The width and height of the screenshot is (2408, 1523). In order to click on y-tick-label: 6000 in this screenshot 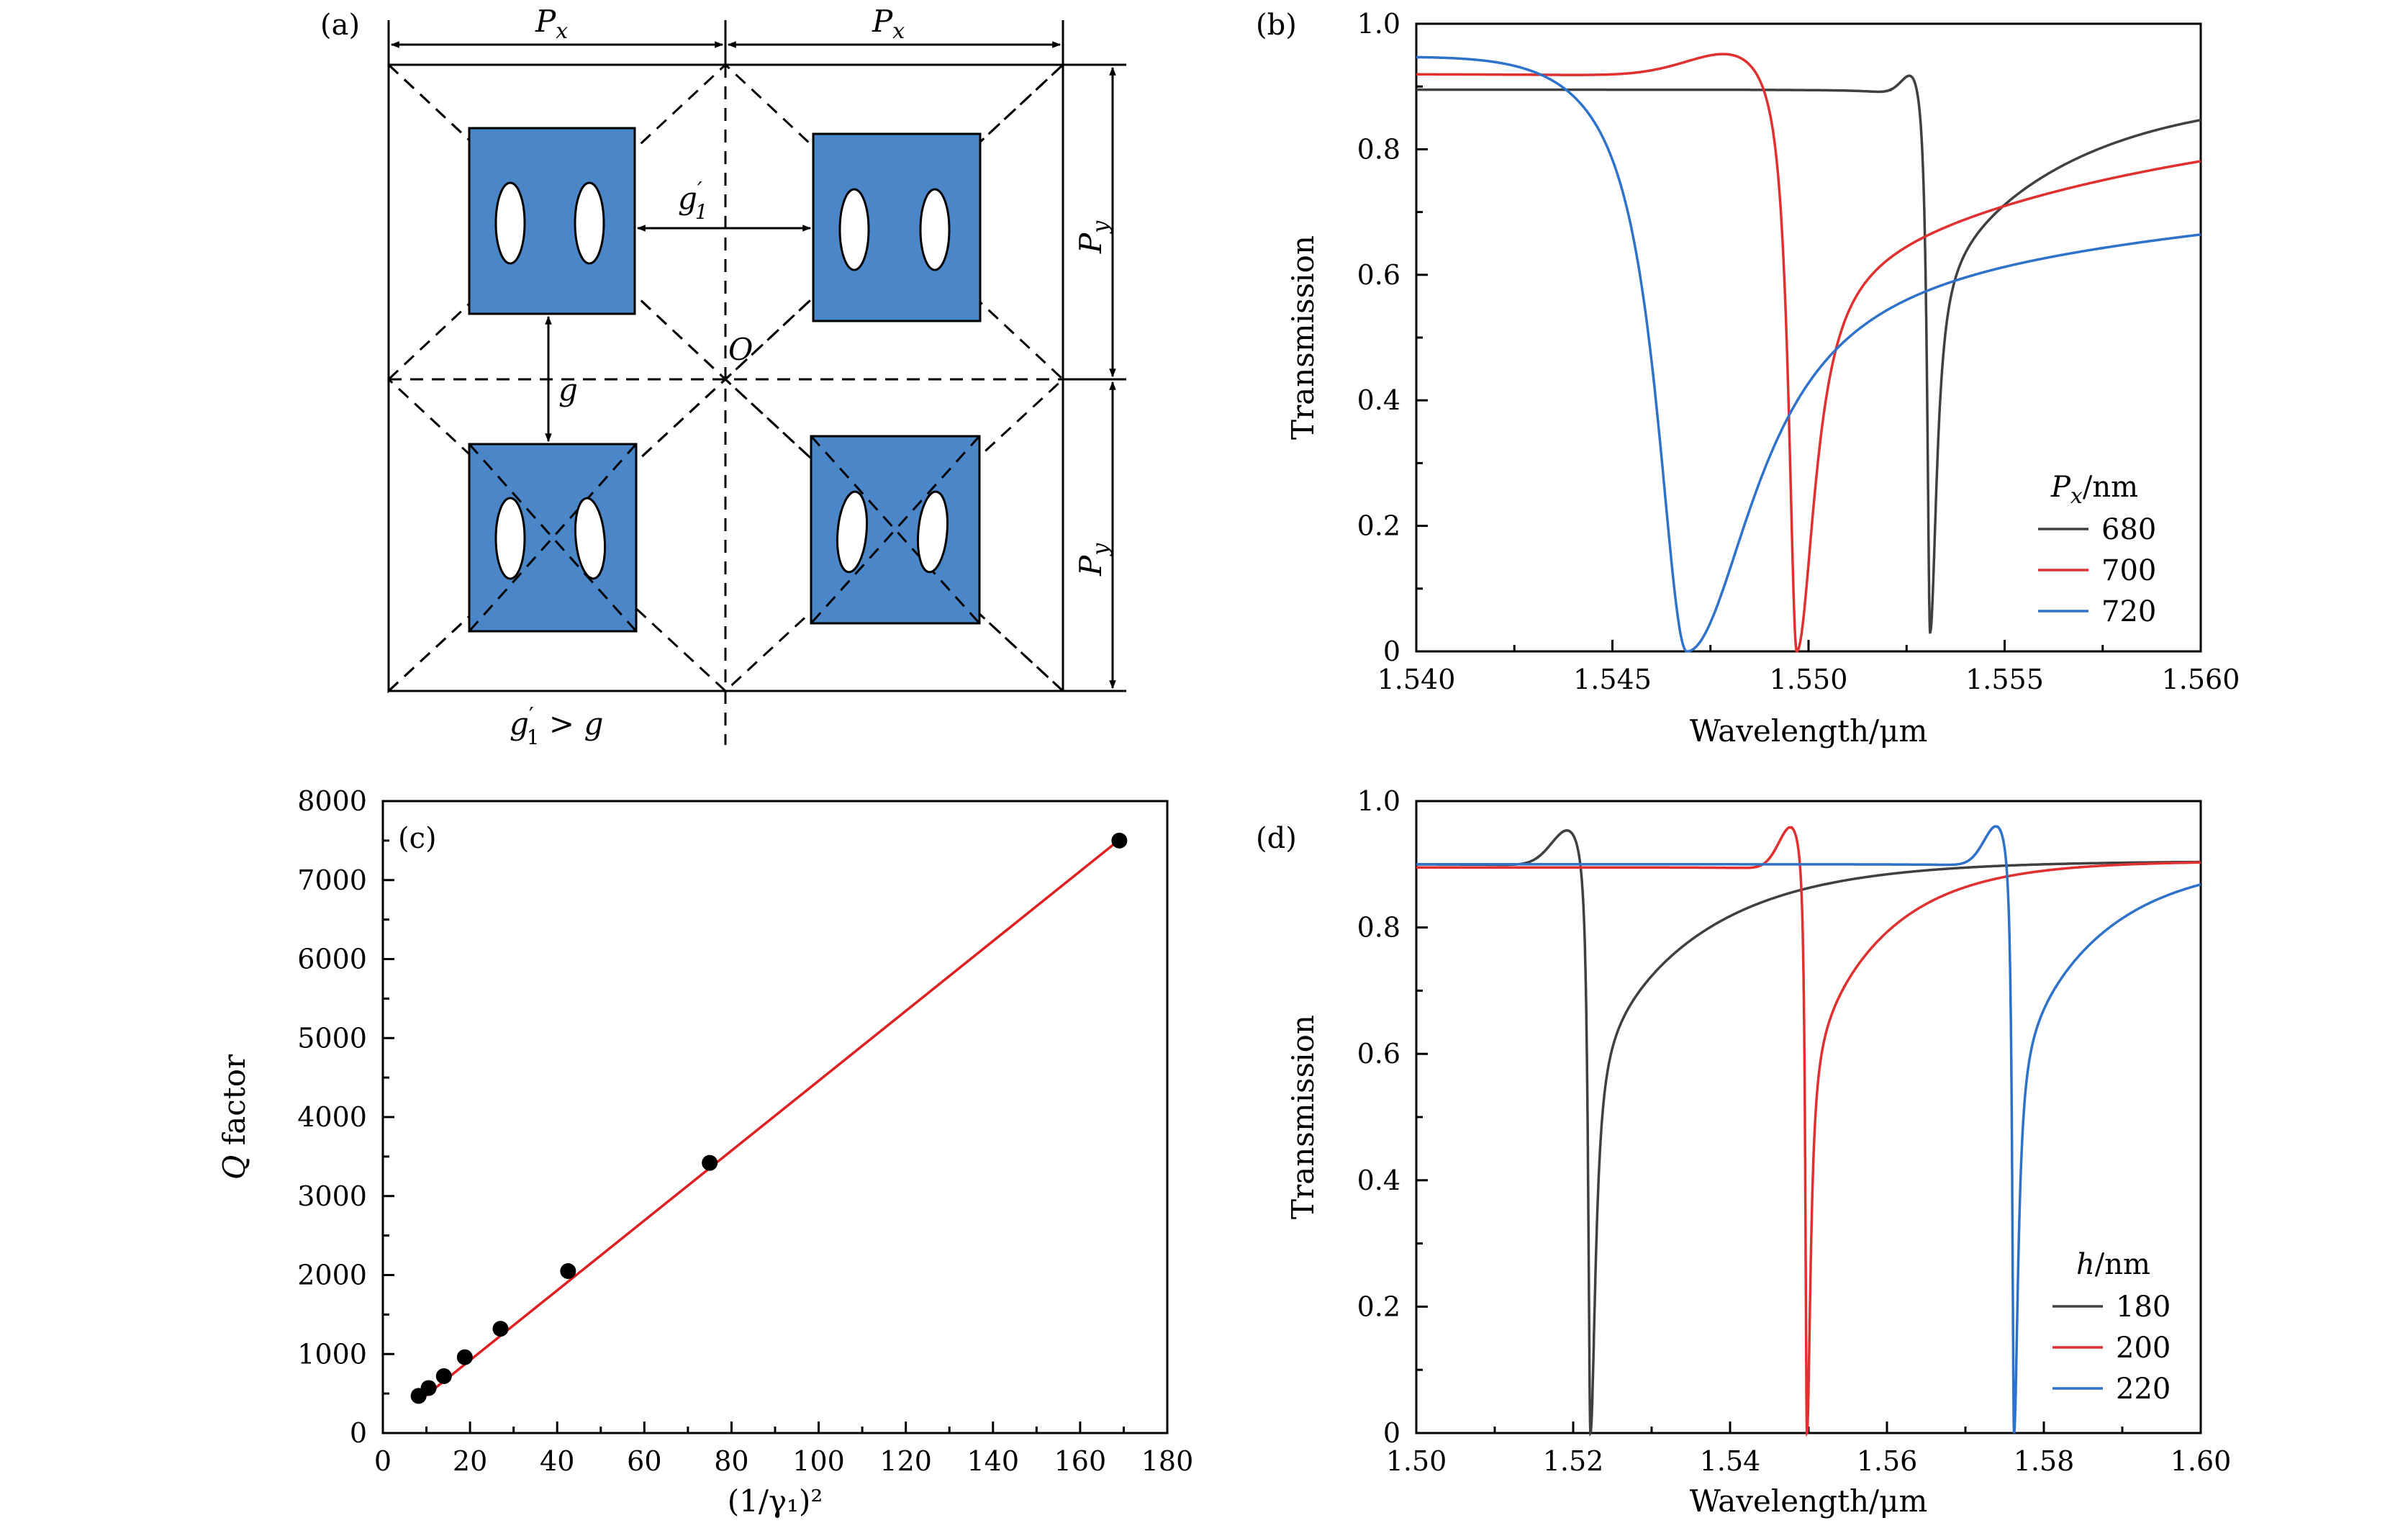, I will do `click(332, 960)`.